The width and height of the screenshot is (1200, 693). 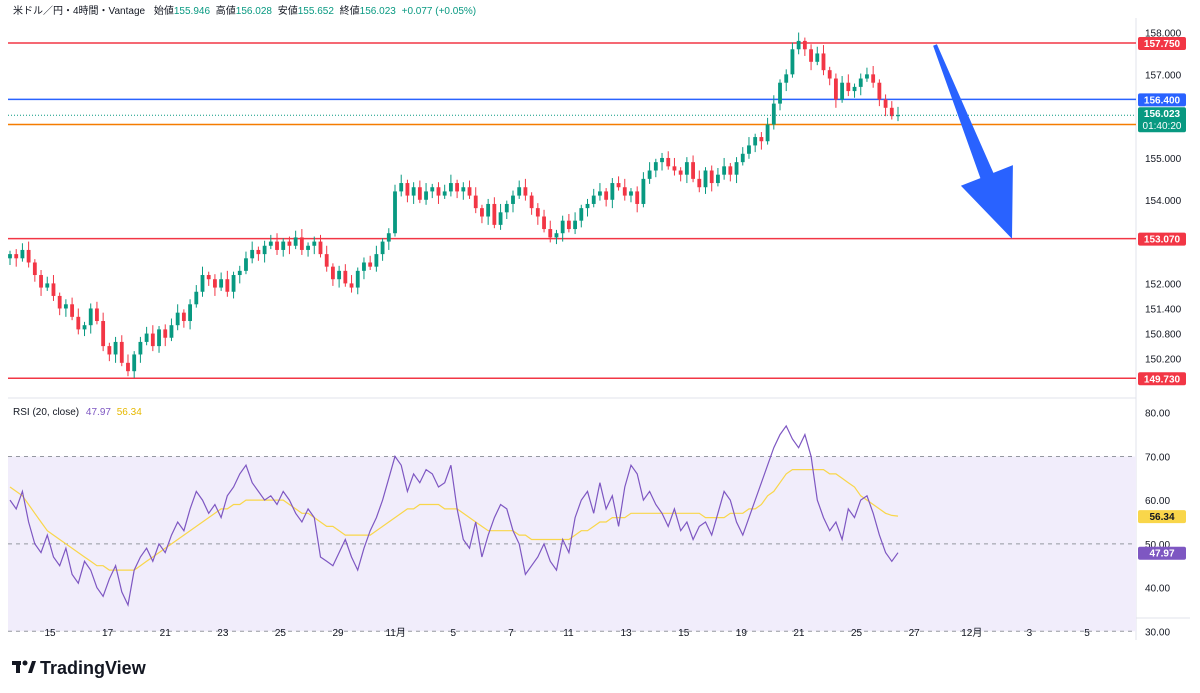 I want to click on open-value: 155.946, so click(x=192, y=11).